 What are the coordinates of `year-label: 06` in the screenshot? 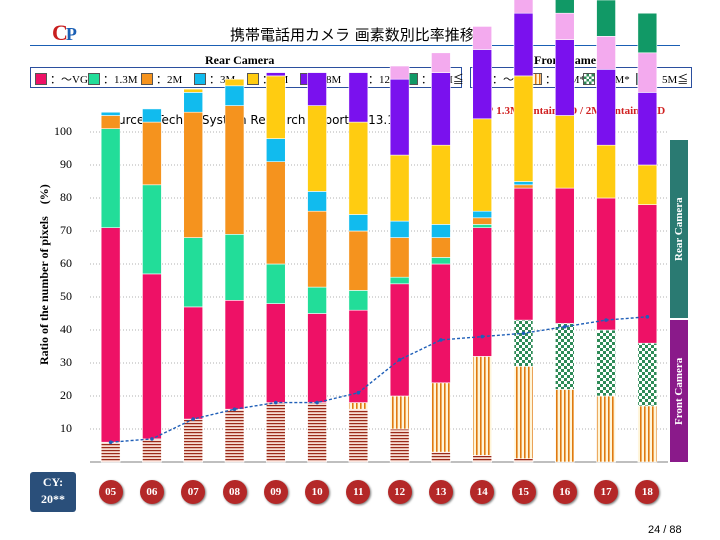 It's located at (151, 492).